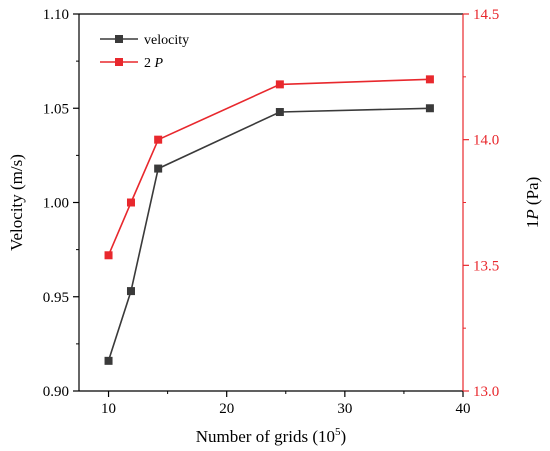  What do you see at coordinates (56, 392) in the screenshot?
I see `y-left-tick-label: 0.90` at bounding box center [56, 392].